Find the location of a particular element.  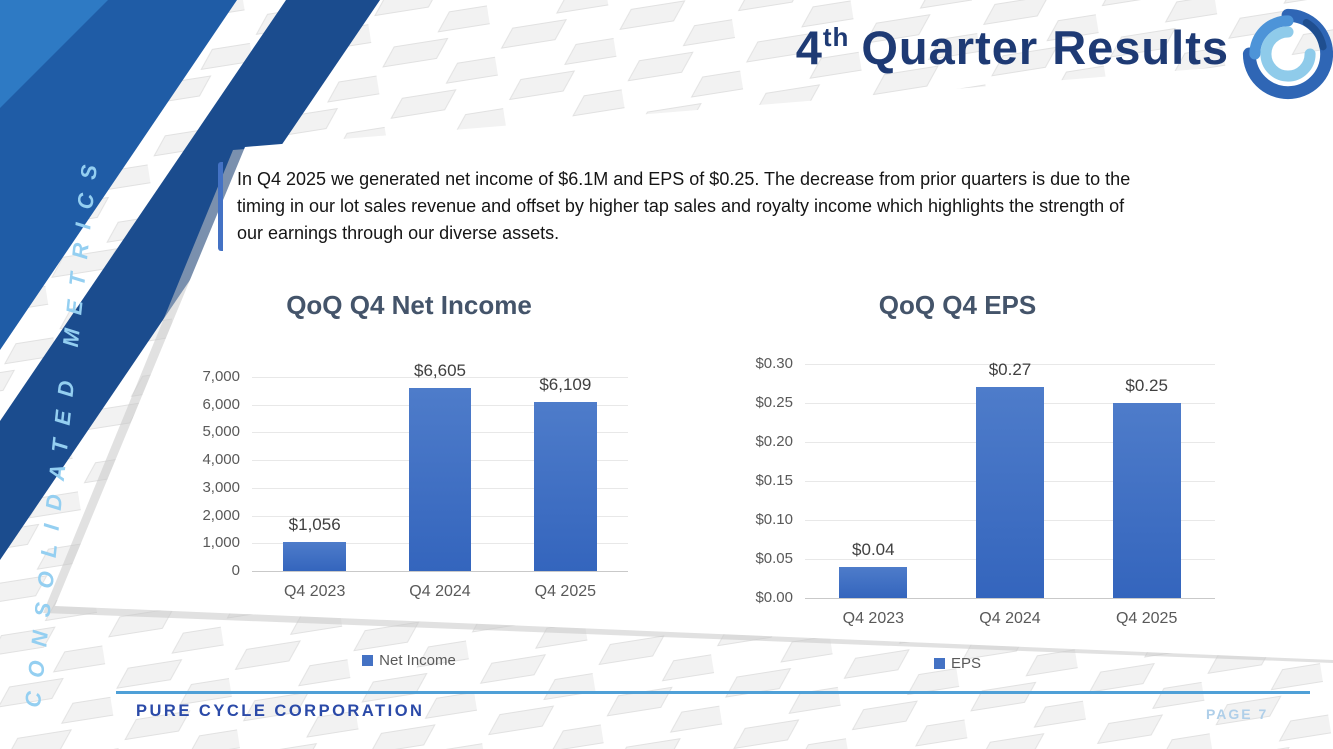

y-tick-label: $0.00 is located at coordinates (774, 597).